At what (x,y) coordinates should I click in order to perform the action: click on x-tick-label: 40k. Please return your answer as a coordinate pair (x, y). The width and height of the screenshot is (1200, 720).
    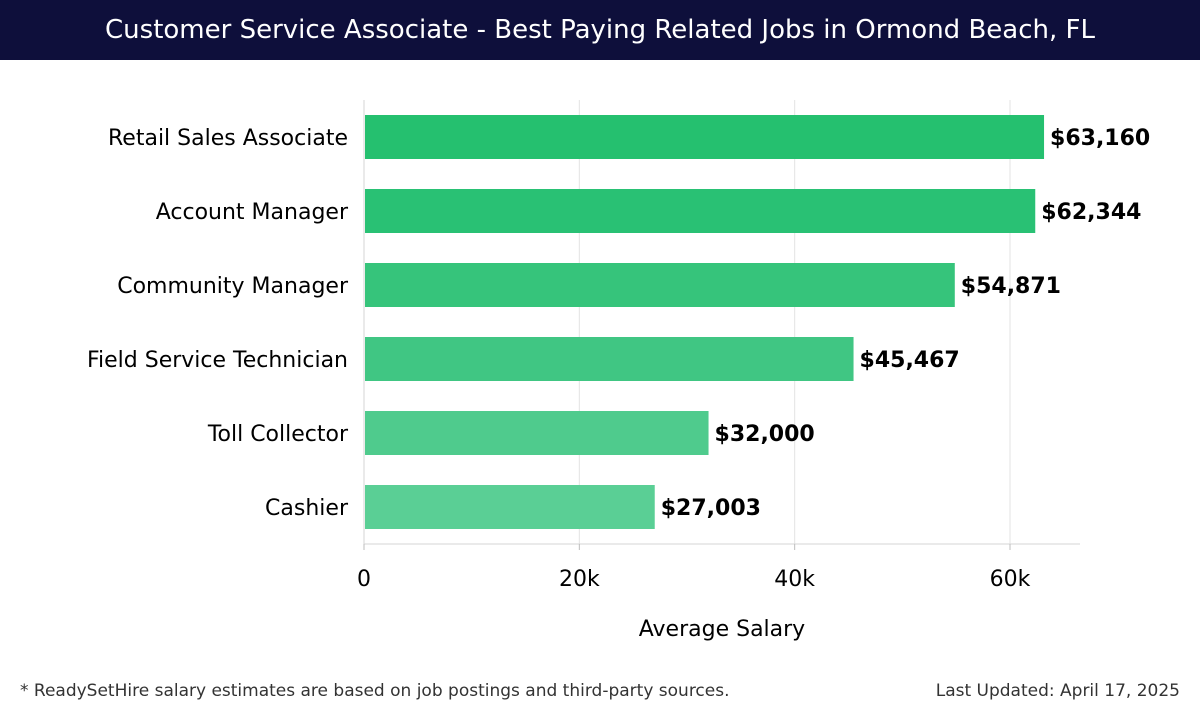
    Looking at the image, I should click on (794, 579).